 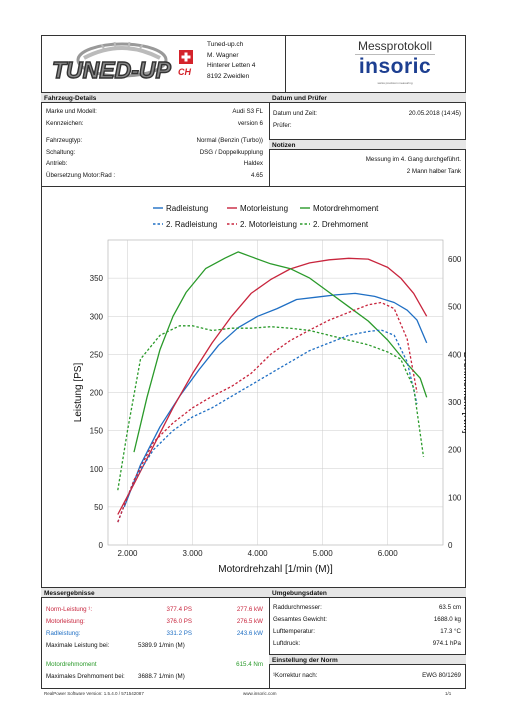 What do you see at coordinates (297, 607) in the screenshot?
I see `env-label: Raddurchmesser:` at bounding box center [297, 607].